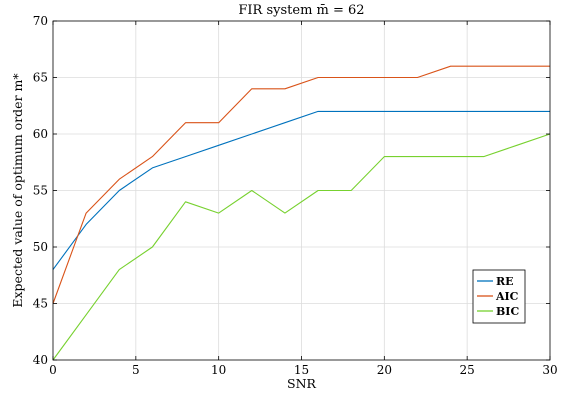 The image size is (567, 396). What do you see at coordinates (384, 370) in the screenshot?
I see `x-tick-label: 20` at bounding box center [384, 370].